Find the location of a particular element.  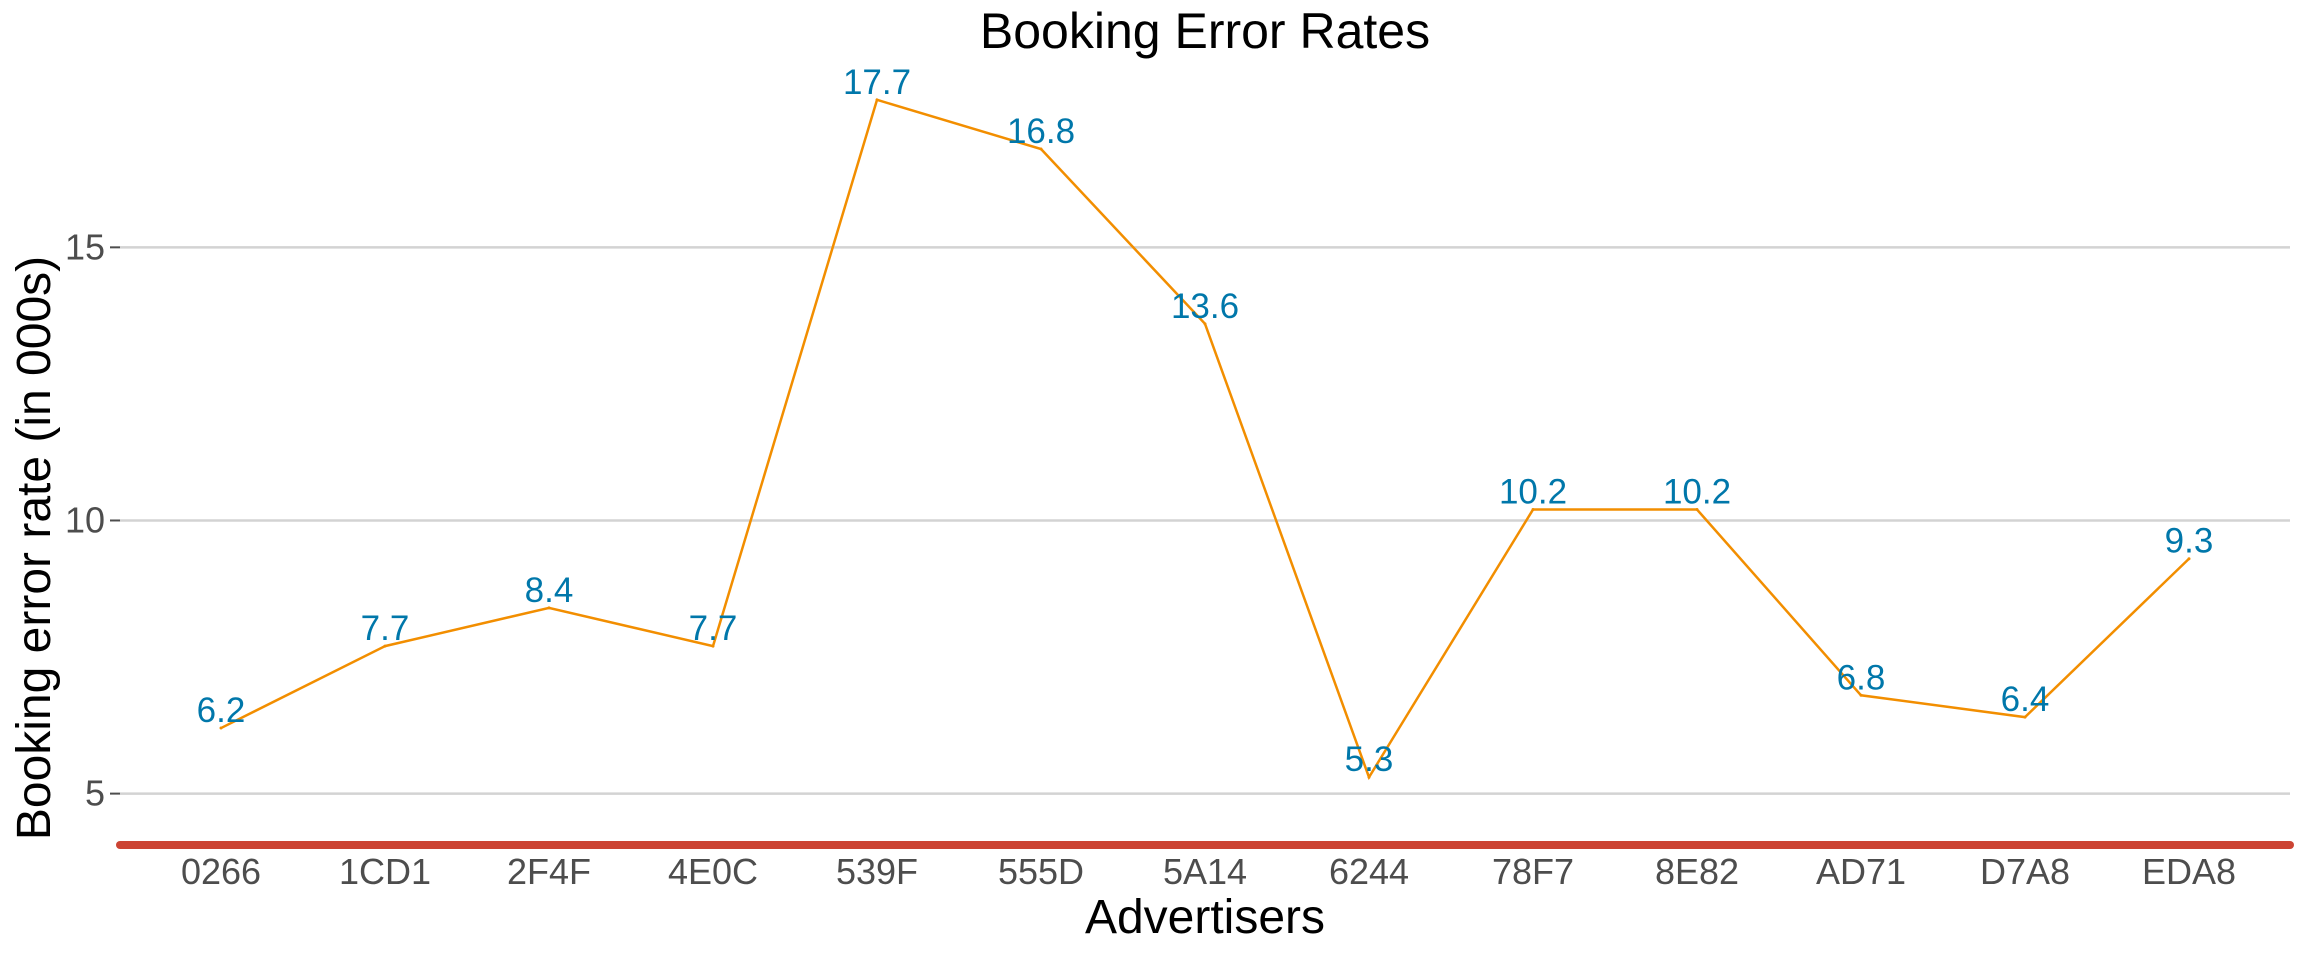

chart-title: Booking Error Rates is located at coordinates (1205, 31).